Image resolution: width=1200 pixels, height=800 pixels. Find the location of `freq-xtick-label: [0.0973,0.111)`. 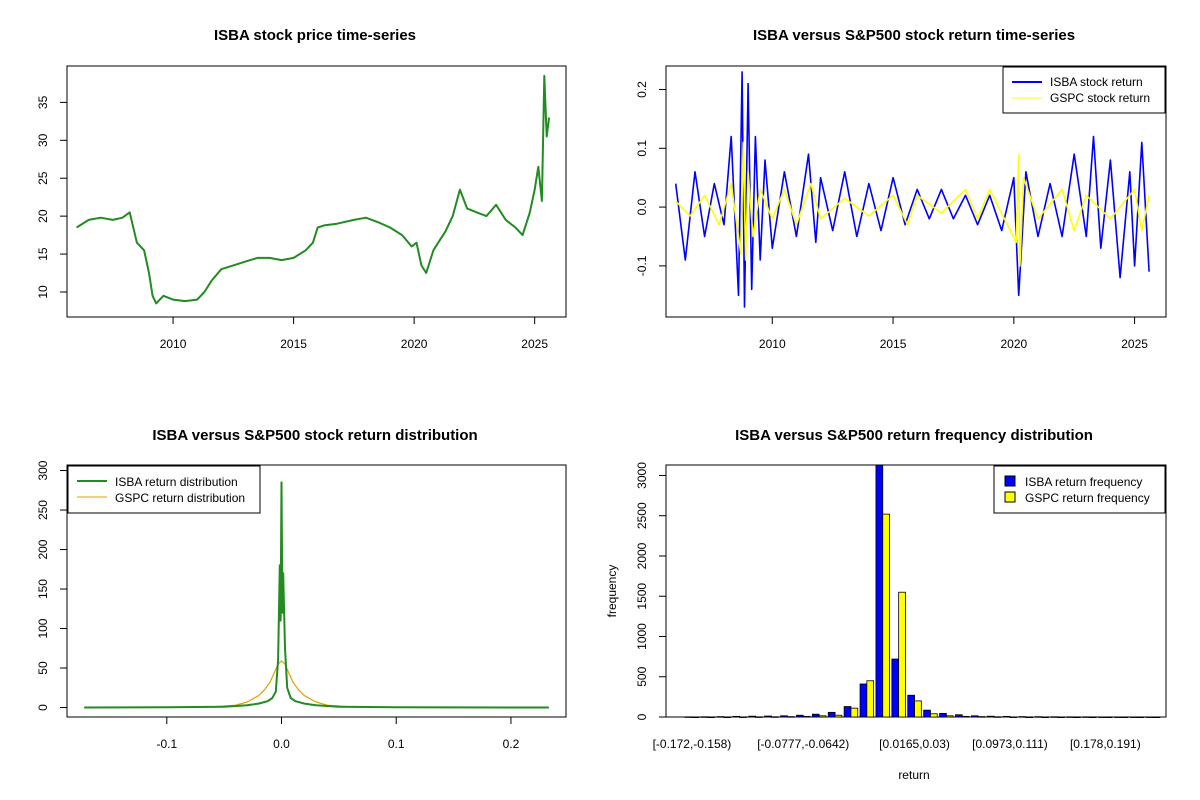

freq-xtick-label: [0.0973,0.111) is located at coordinates (1010, 744).